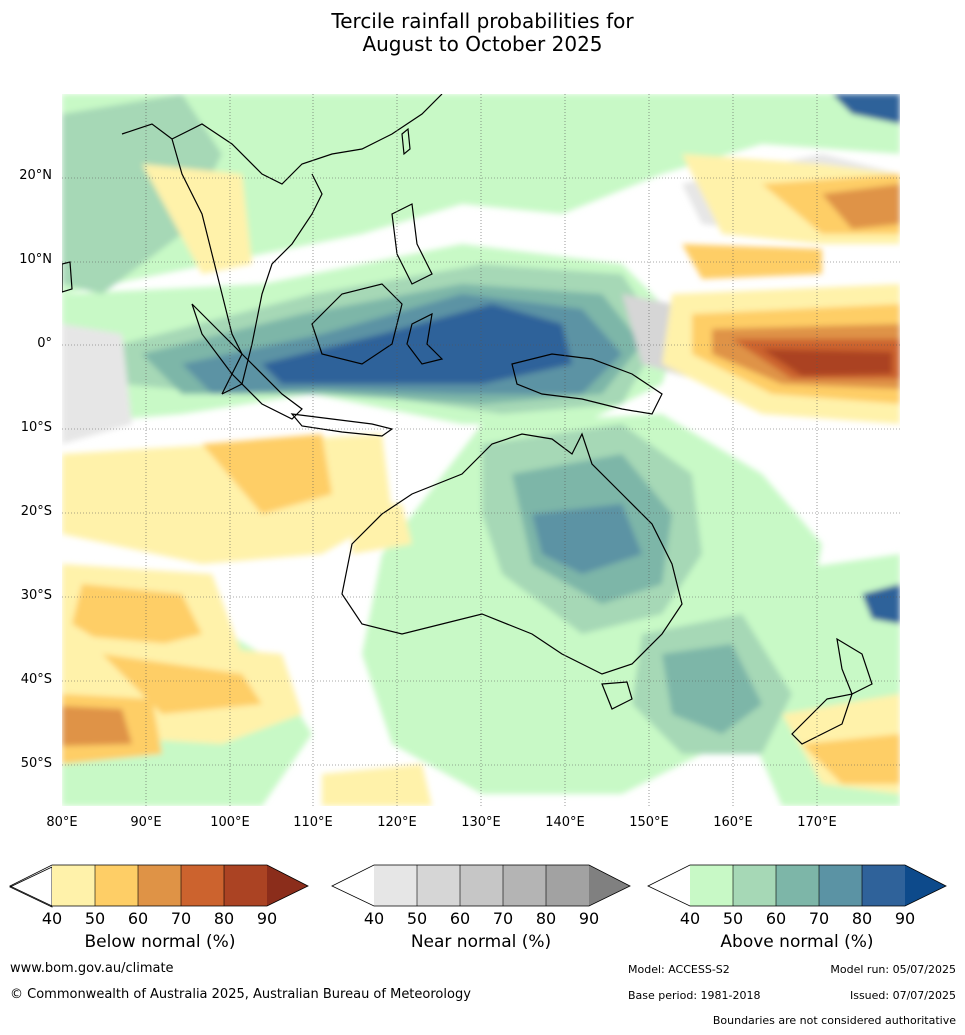 This screenshot has width=965, height=1035. What do you see at coordinates (44, 343) in the screenshot?
I see `lat-label: 0°` at bounding box center [44, 343].